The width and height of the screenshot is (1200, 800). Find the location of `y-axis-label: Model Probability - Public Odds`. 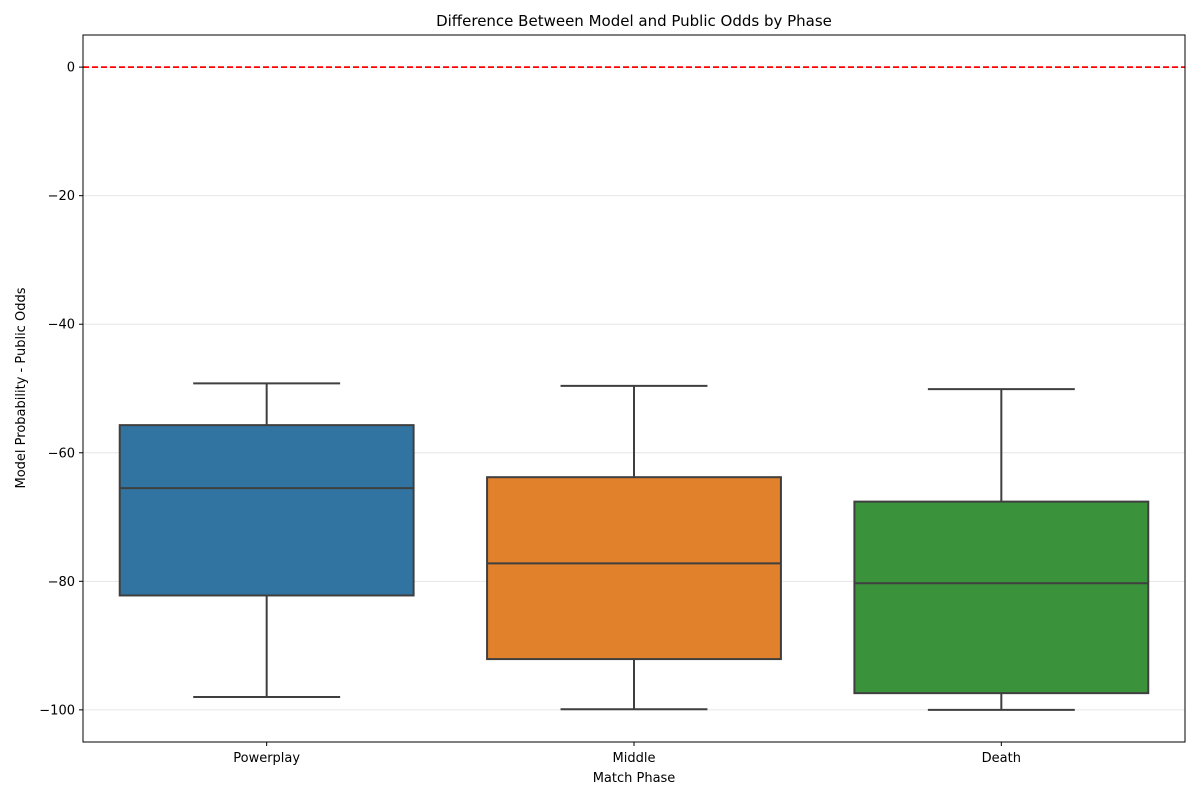

y-axis-label: Model Probability - Public Odds is located at coordinates (21, 387).